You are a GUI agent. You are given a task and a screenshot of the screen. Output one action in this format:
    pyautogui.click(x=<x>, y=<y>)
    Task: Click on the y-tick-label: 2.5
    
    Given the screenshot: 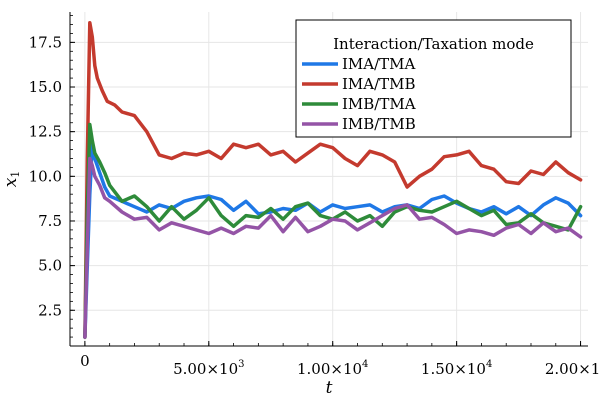 What is the action you would take?
    pyautogui.click(x=50, y=310)
    